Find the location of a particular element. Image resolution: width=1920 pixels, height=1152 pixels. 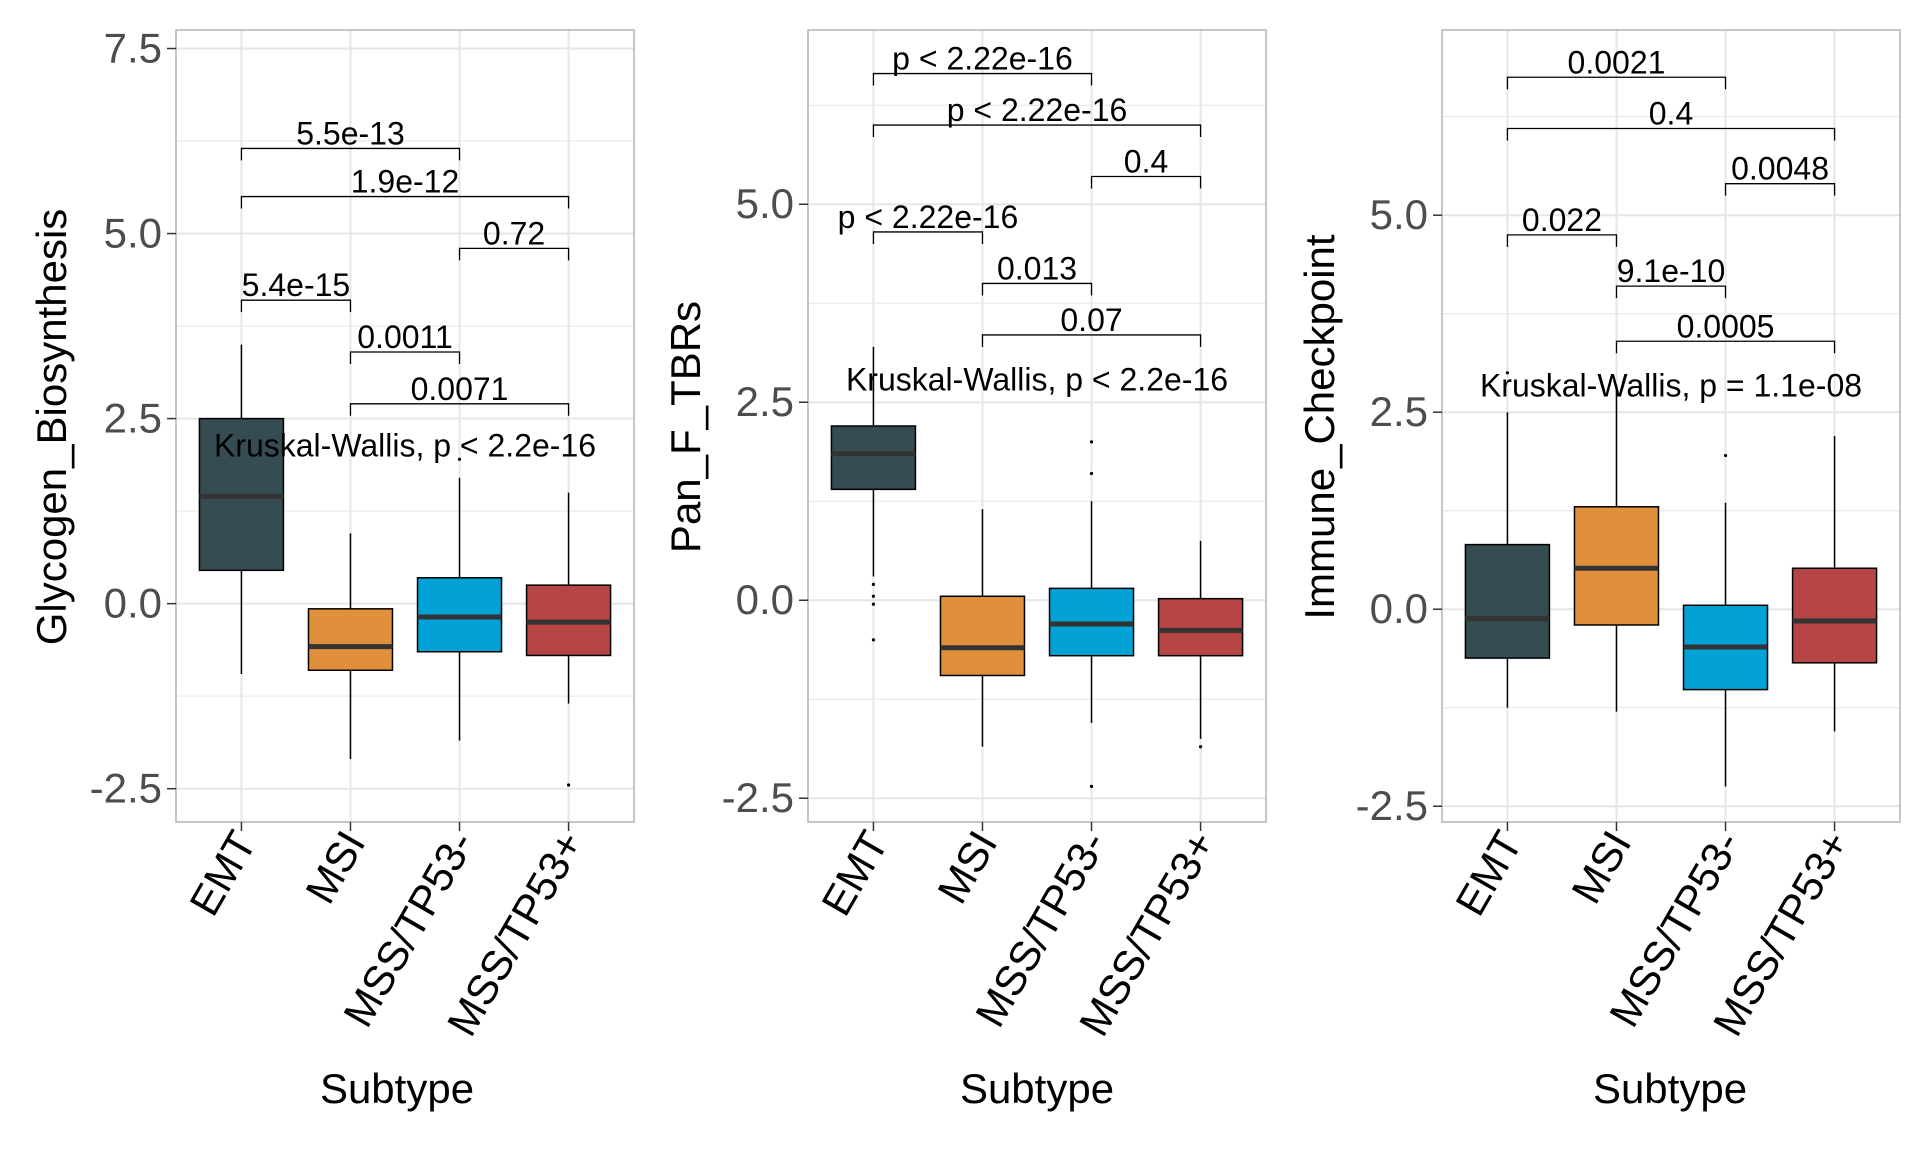

comparison-bracket: 0.0011 is located at coordinates (405, 341).